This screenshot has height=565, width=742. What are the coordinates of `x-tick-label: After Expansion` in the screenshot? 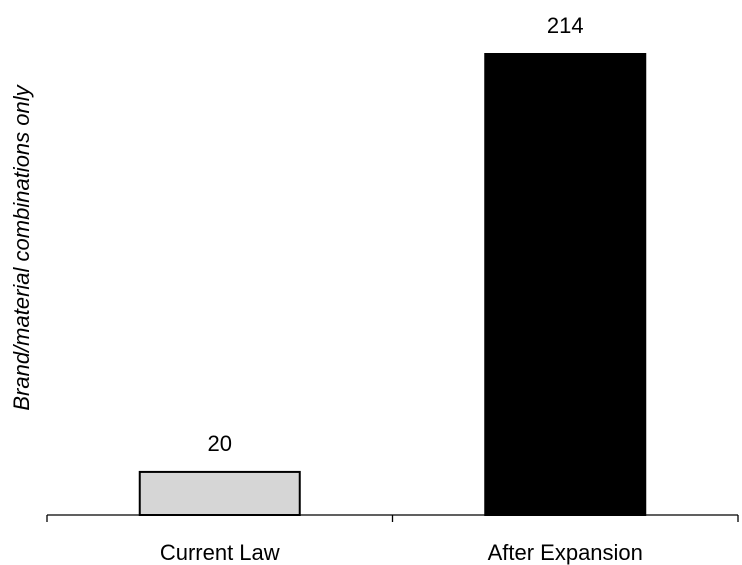 It's located at (565, 552).